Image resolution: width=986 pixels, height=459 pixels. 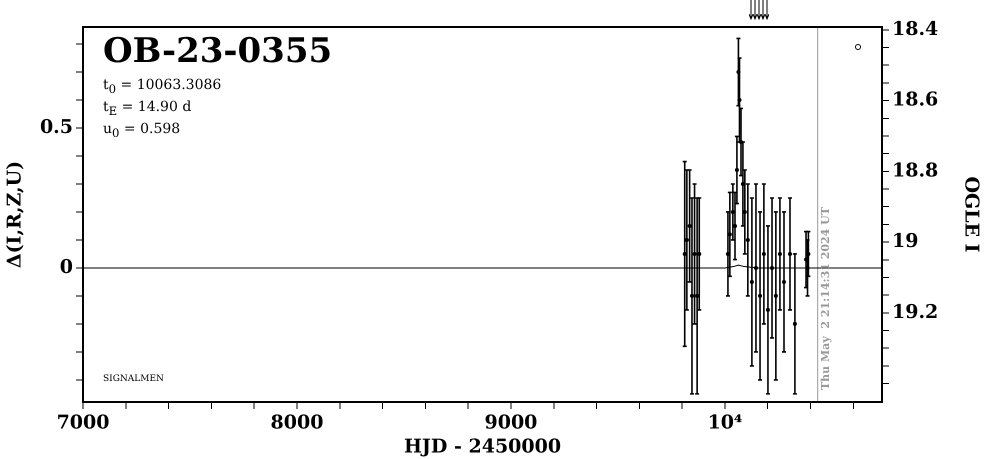 I want to click on y2-tick-label: 19, so click(x=905, y=241).